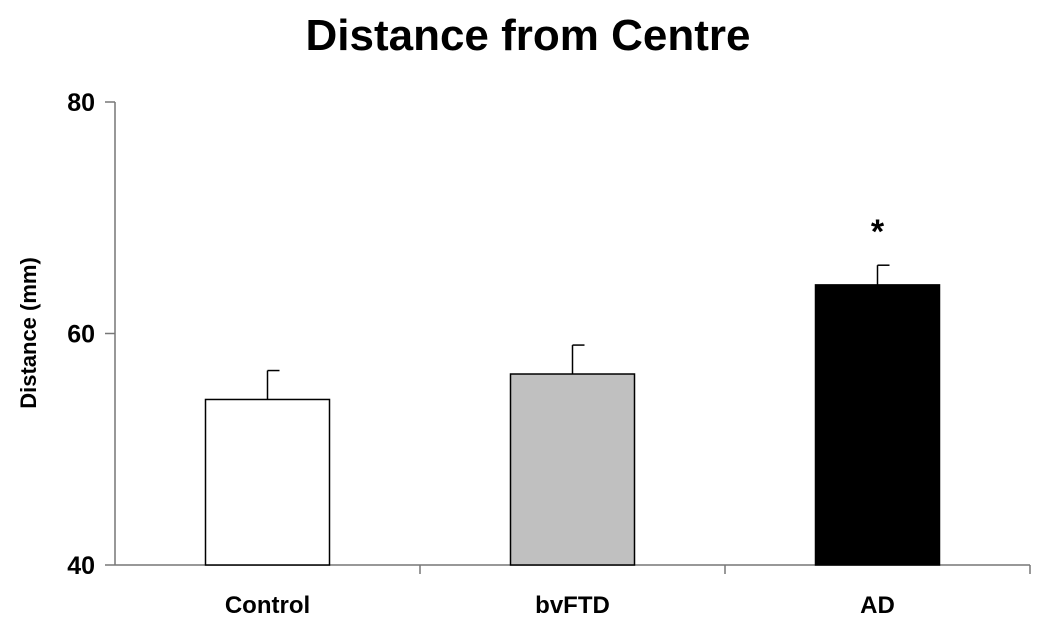 Image resolution: width=1039 pixels, height=626 pixels. I want to click on x-tick-label: bvFTD, so click(572, 605).